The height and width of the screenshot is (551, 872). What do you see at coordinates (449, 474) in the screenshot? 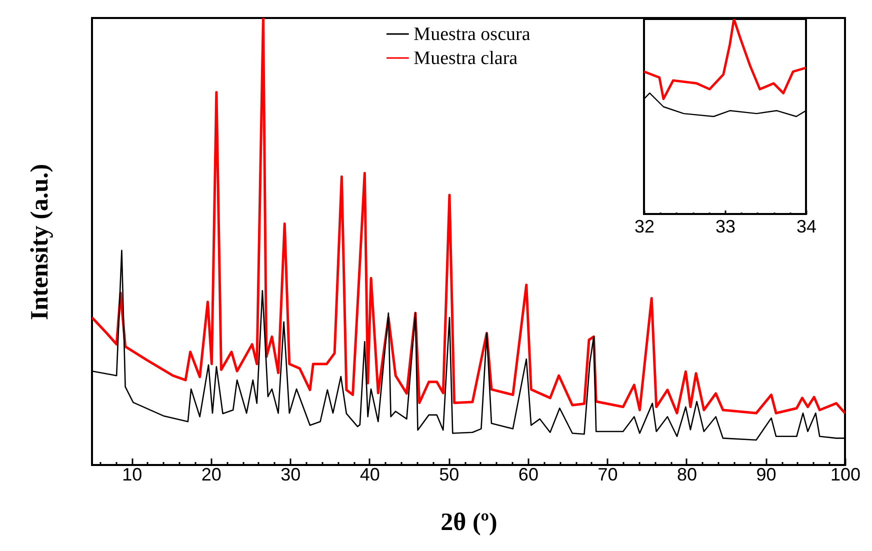
I see `x-tick-label: 50` at bounding box center [449, 474].